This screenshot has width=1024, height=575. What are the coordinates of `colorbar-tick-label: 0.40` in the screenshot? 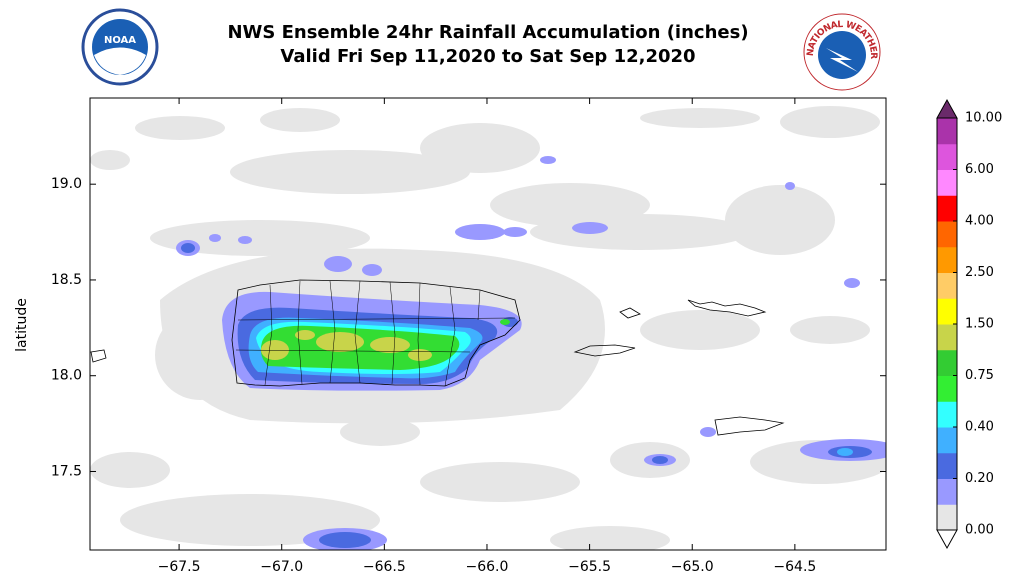 It's located at (979, 427).